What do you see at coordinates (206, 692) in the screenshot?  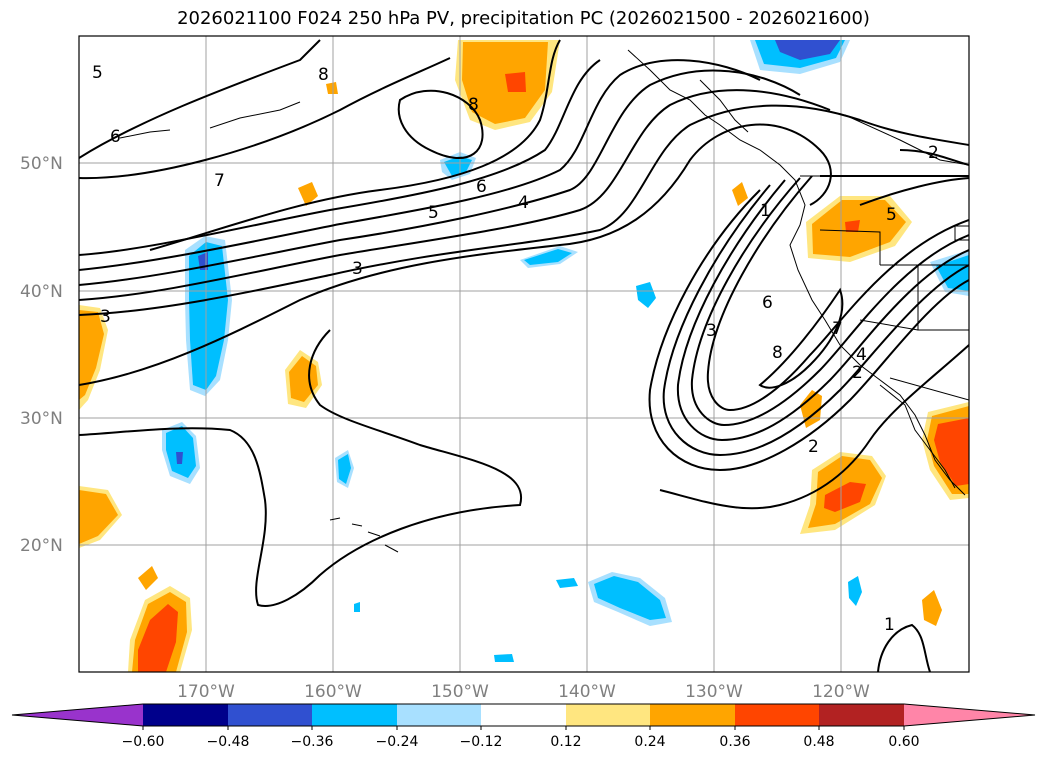 I see `lon-label: 170°W` at bounding box center [206, 692].